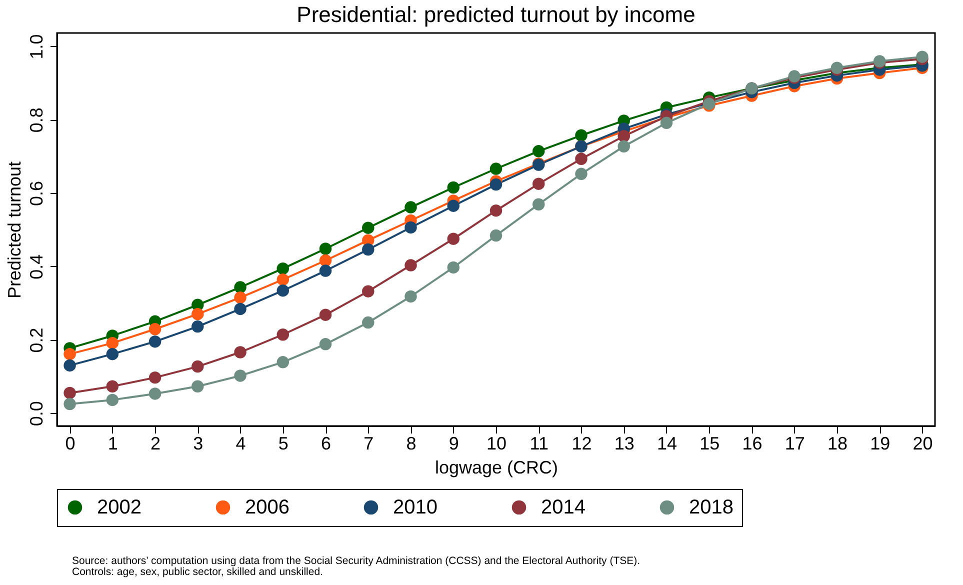  What do you see at coordinates (411, 444) in the screenshot?
I see `x-tick-label: 8` at bounding box center [411, 444].